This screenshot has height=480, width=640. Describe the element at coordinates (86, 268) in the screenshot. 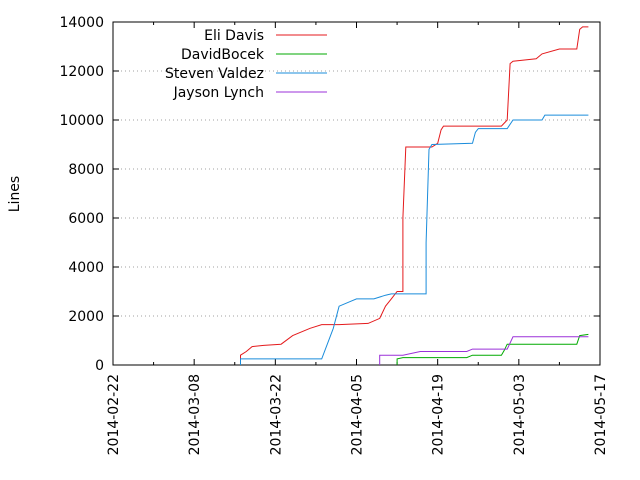

I see `y-tick-label: 4000` at that location.